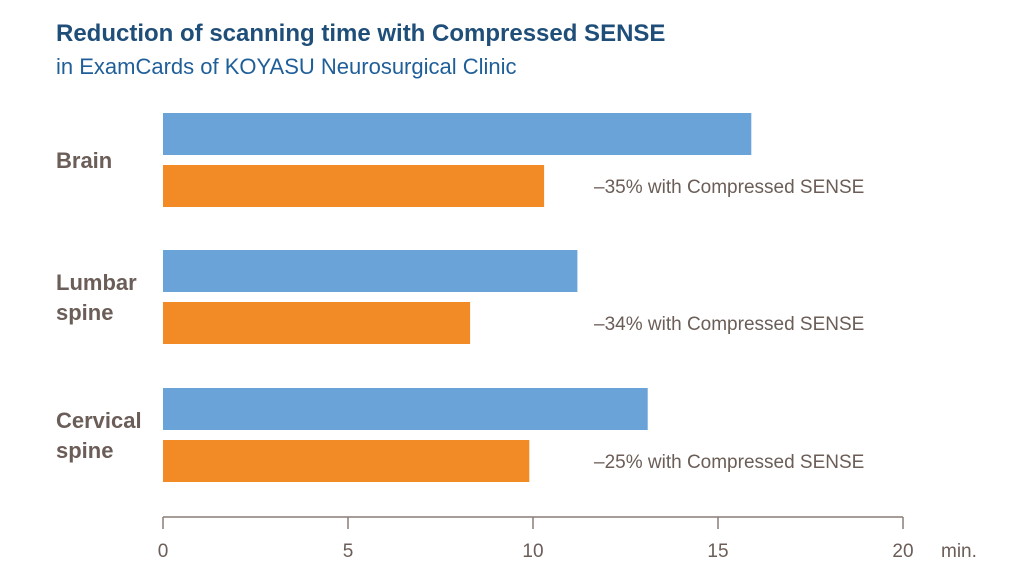 This screenshot has height=576, width=1024. Describe the element at coordinates (729, 324) in the screenshot. I see `reduction-annotation-2: –34% with Compressed SENSE` at that location.